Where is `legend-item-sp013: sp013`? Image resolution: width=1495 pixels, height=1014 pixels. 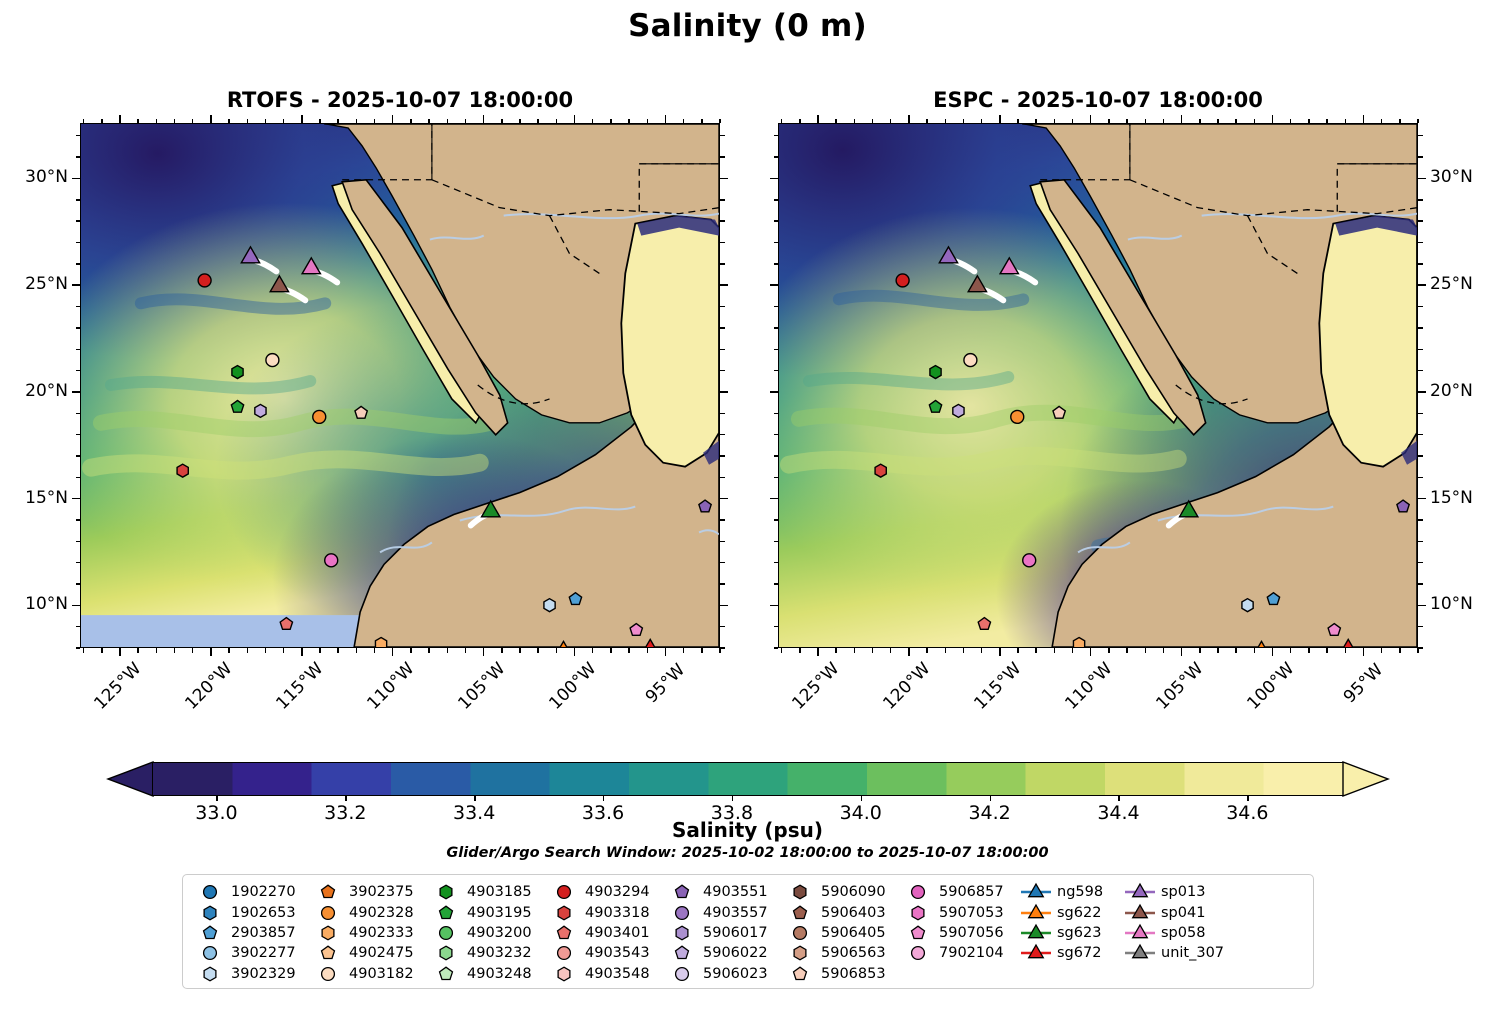
legend-item-sp013: sp013 is located at coordinates (1175, 892).